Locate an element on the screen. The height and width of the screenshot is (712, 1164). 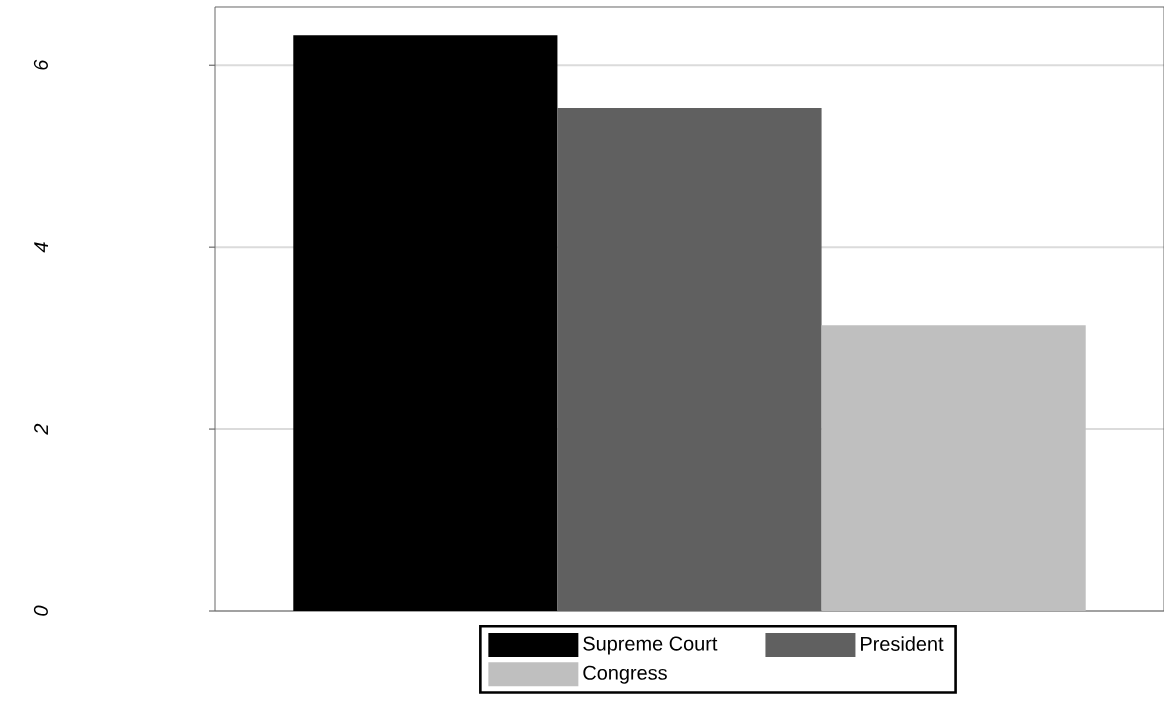
y-tick-label: 6 is located at coordinates (40, 64).